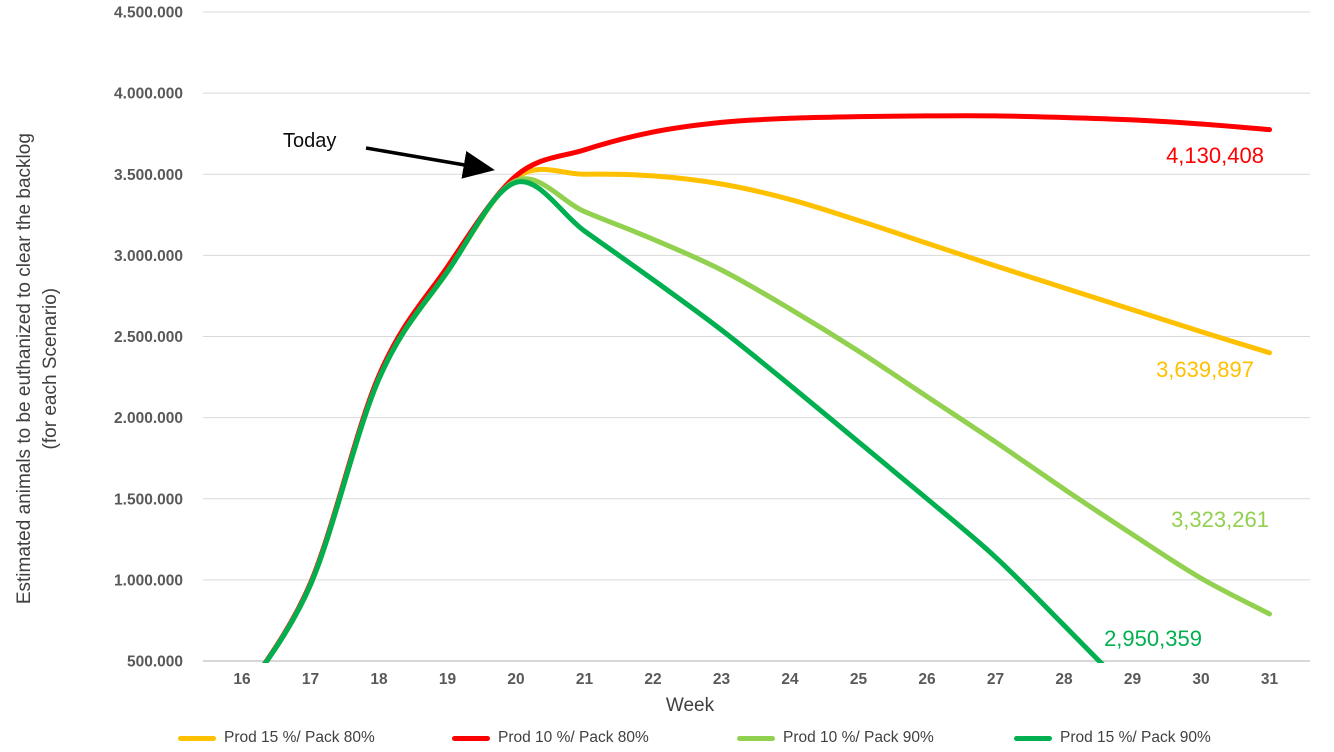 This screenshot has width=1334, height=752. What do you see at coordinates (50, 369) in the screenshot?
I see `y-axis-title-line2: (for each Scenario)` at bounding box center [50, 369].